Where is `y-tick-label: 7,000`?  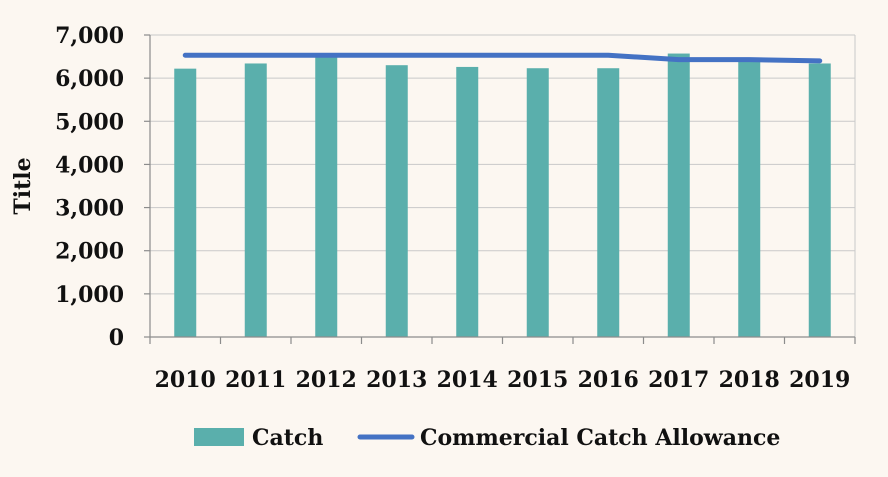
y-tick-label: 7,000 is located at coordinates (89, 36).